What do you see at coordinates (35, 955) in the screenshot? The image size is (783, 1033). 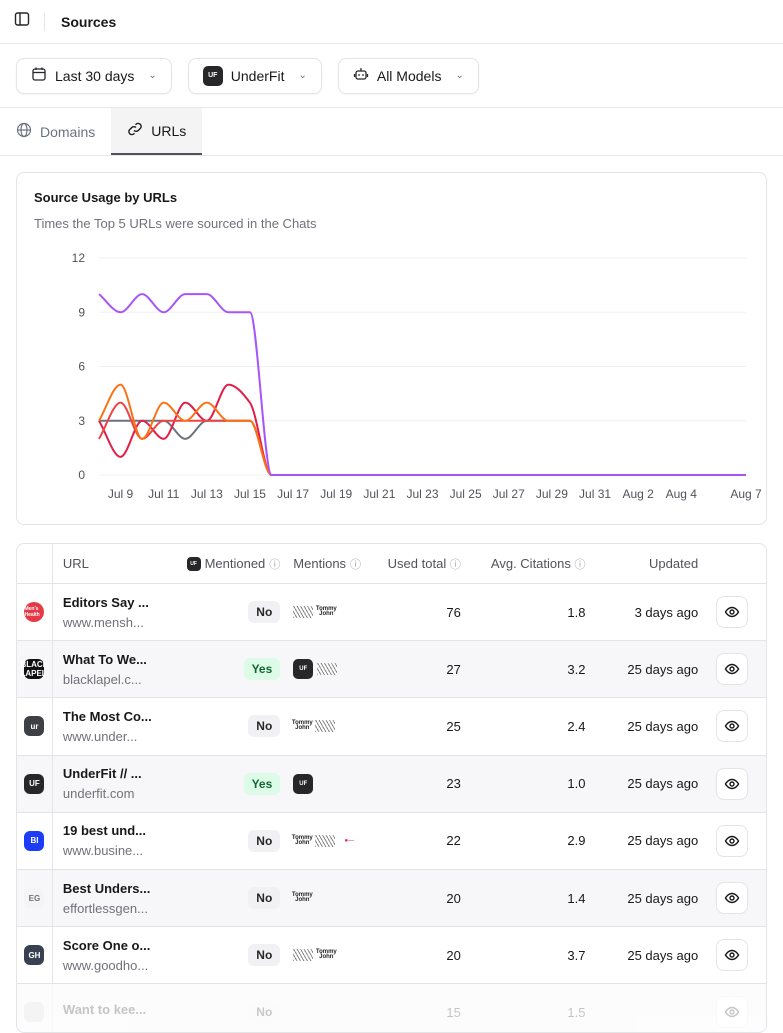 I see `source-logo-cell: GH` at bounding box center [35, 955].